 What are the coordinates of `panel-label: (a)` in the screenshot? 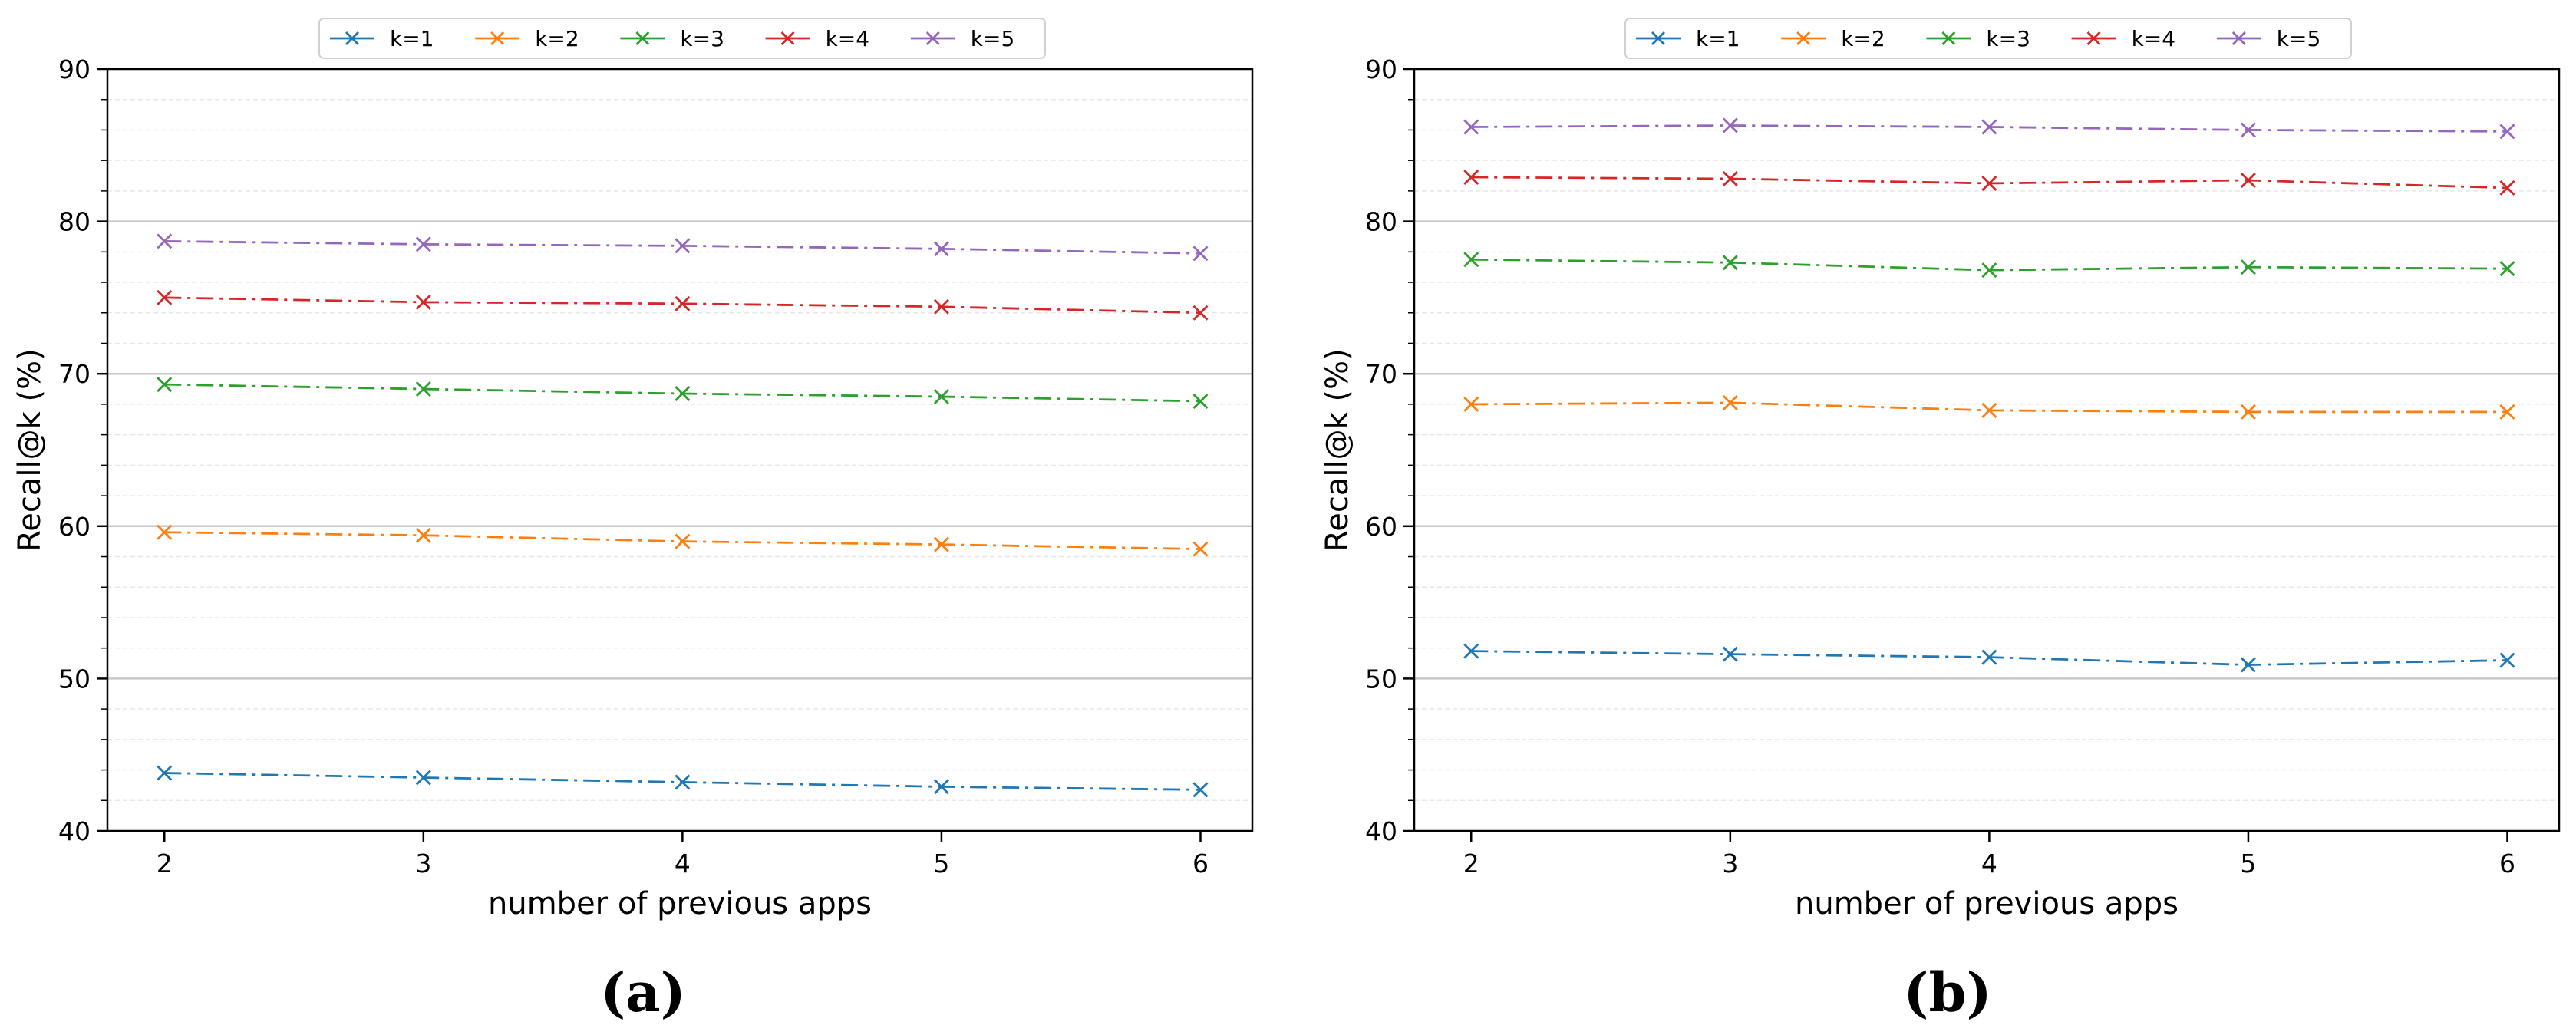 It's located at (643, 992).